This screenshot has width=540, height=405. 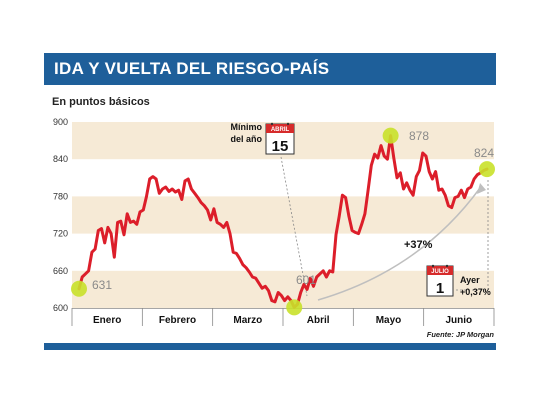 I want to click on growth-arrow, so click(x=399, y=244).